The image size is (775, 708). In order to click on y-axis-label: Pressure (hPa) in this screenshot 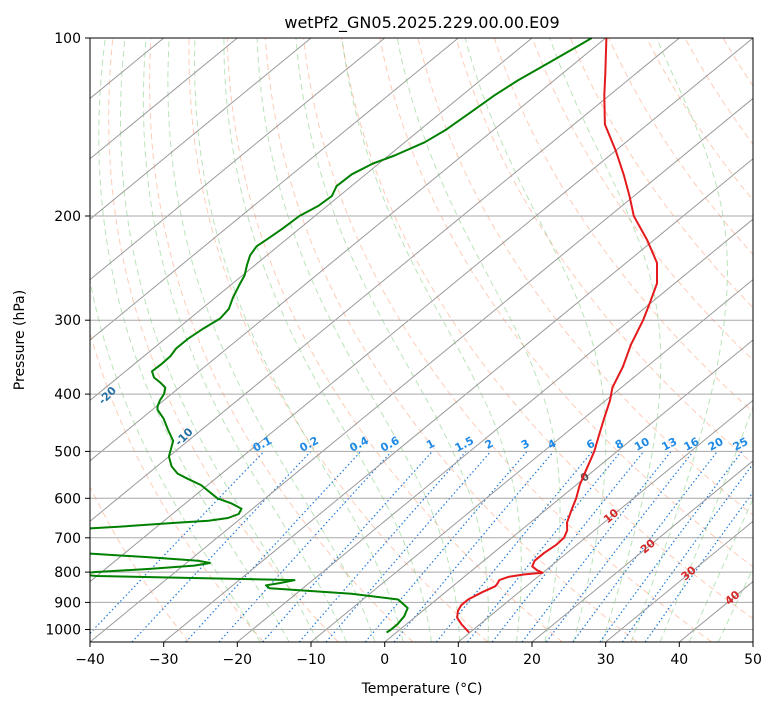, I will do `click(20, 340)`.